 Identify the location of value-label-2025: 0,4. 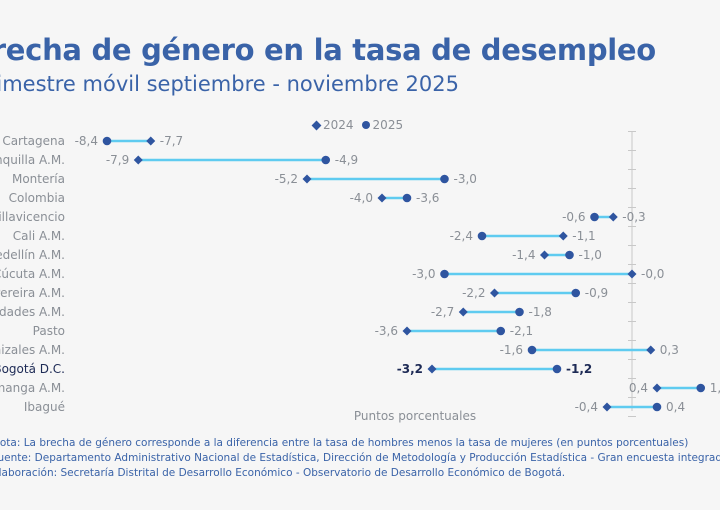
(675, 407).